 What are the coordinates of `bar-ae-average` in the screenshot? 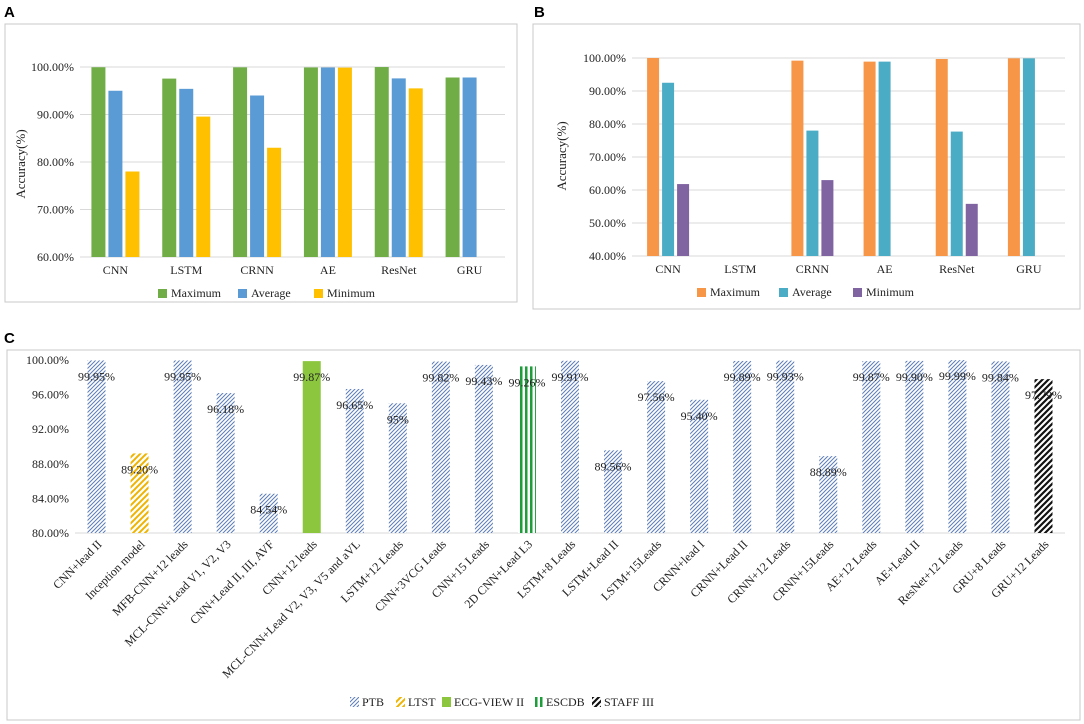 It's located at (327, 162).